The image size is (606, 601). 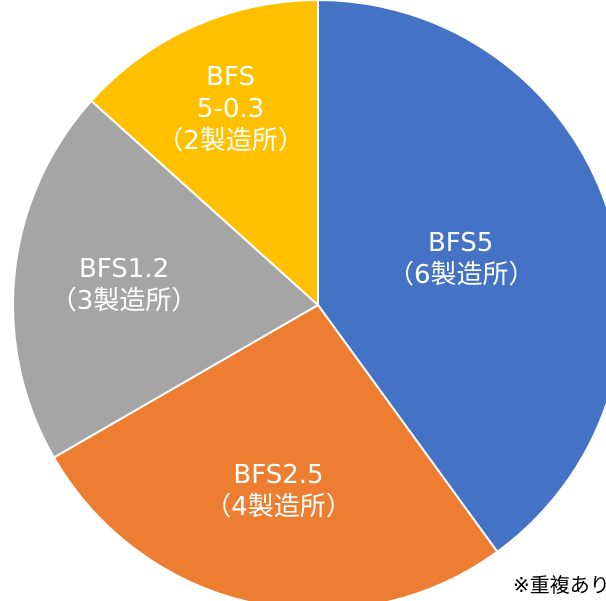 I want to click on slice-label: BFS1.2 （3製造所）, so click(x=124, y=285).